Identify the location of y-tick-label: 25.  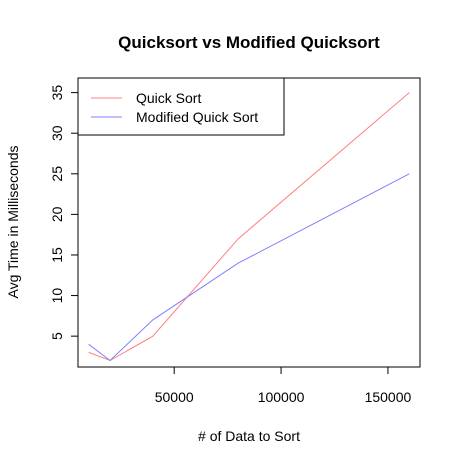
(57, 174).